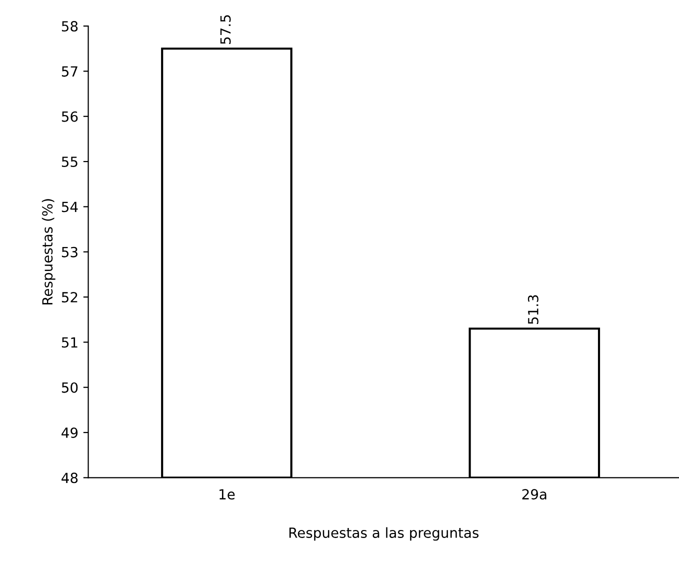  I want to click on y-tick-label: 55, so click(70, 162).